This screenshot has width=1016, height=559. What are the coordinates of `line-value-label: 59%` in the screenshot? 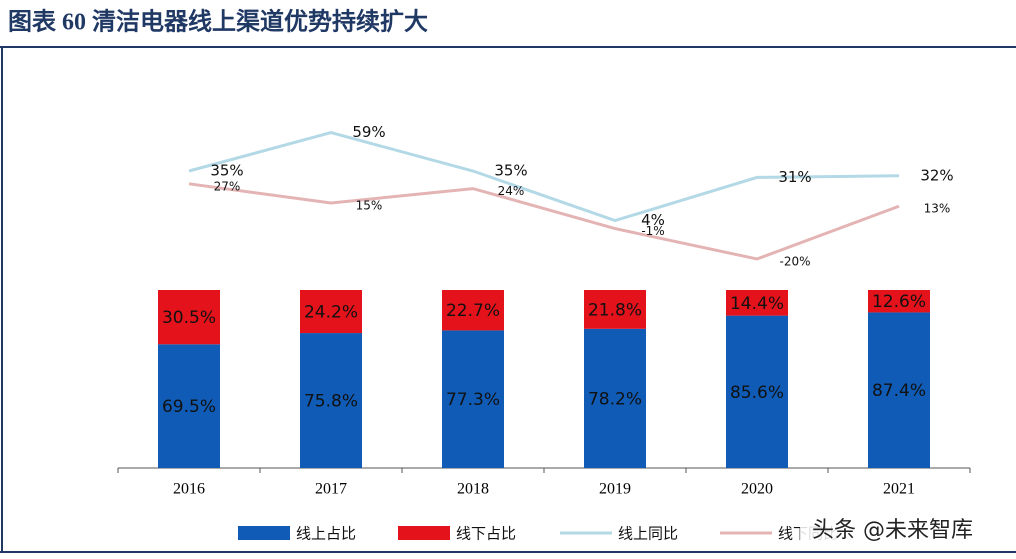 It's located at (368, 132).